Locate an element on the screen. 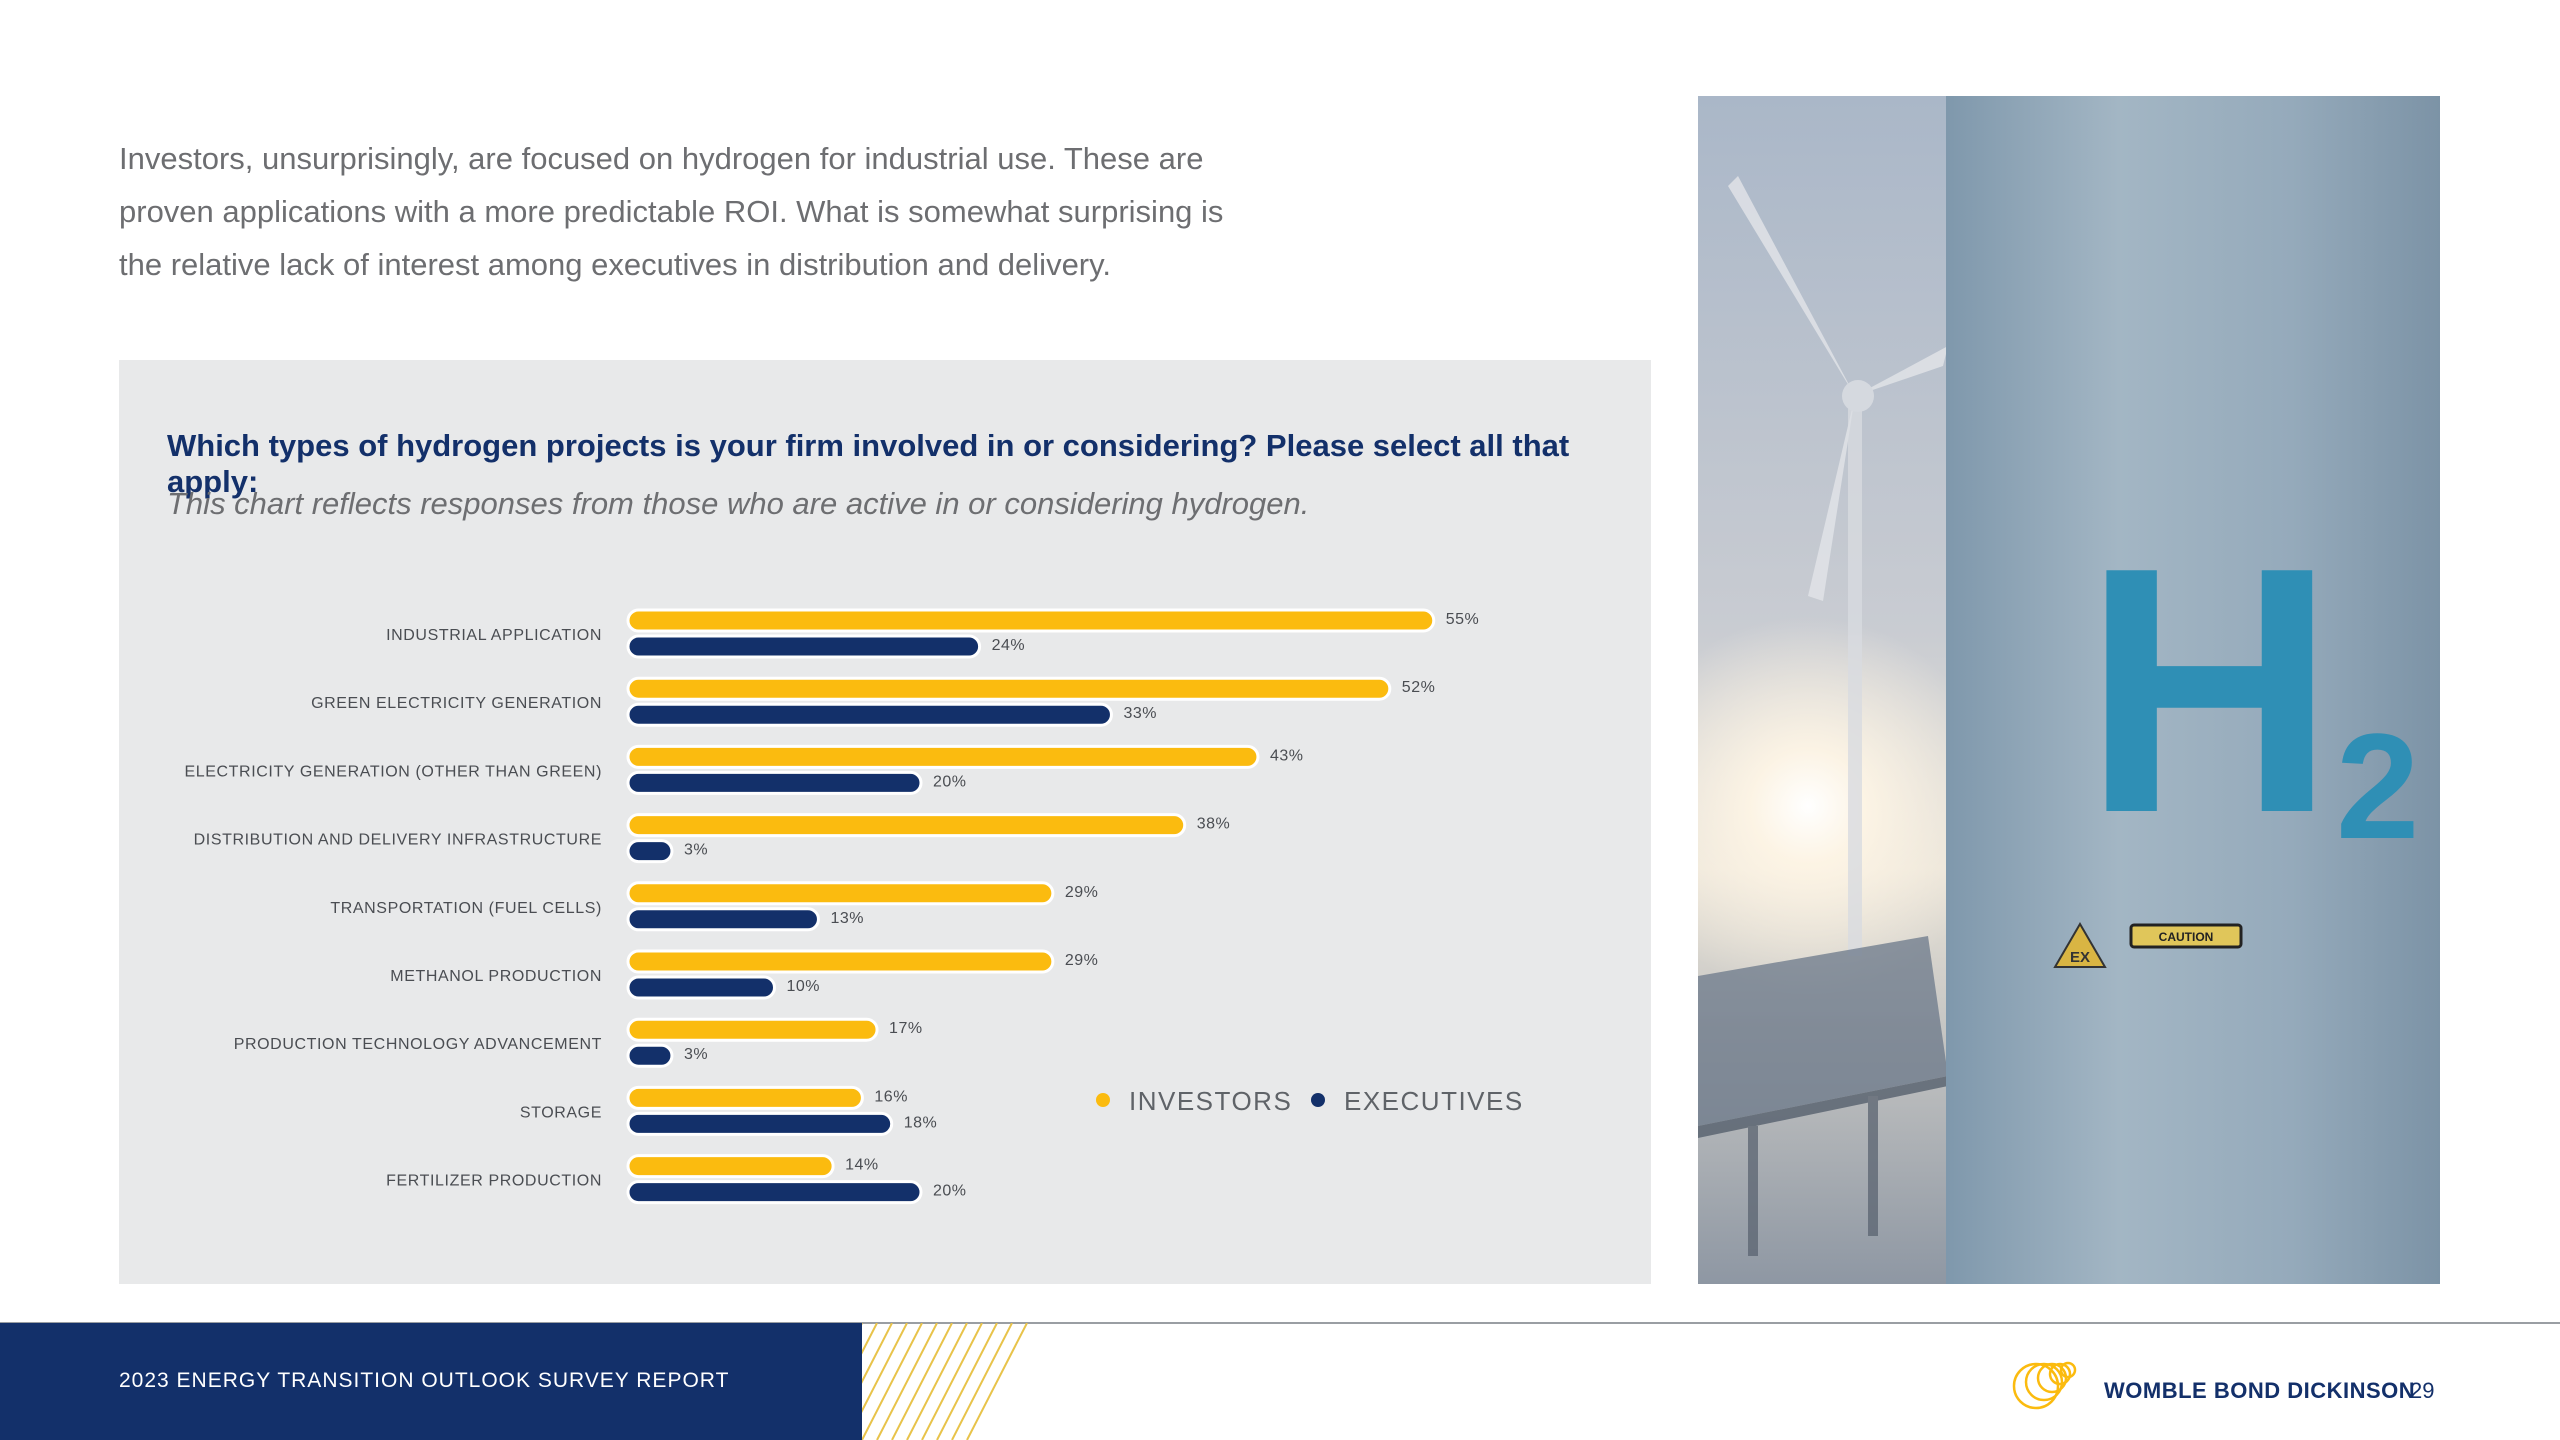 This screenshot has height=1440, width=2560. category-label: TRANSPORTATION (FUEL CELLS) is located at coordinates (466, 908).